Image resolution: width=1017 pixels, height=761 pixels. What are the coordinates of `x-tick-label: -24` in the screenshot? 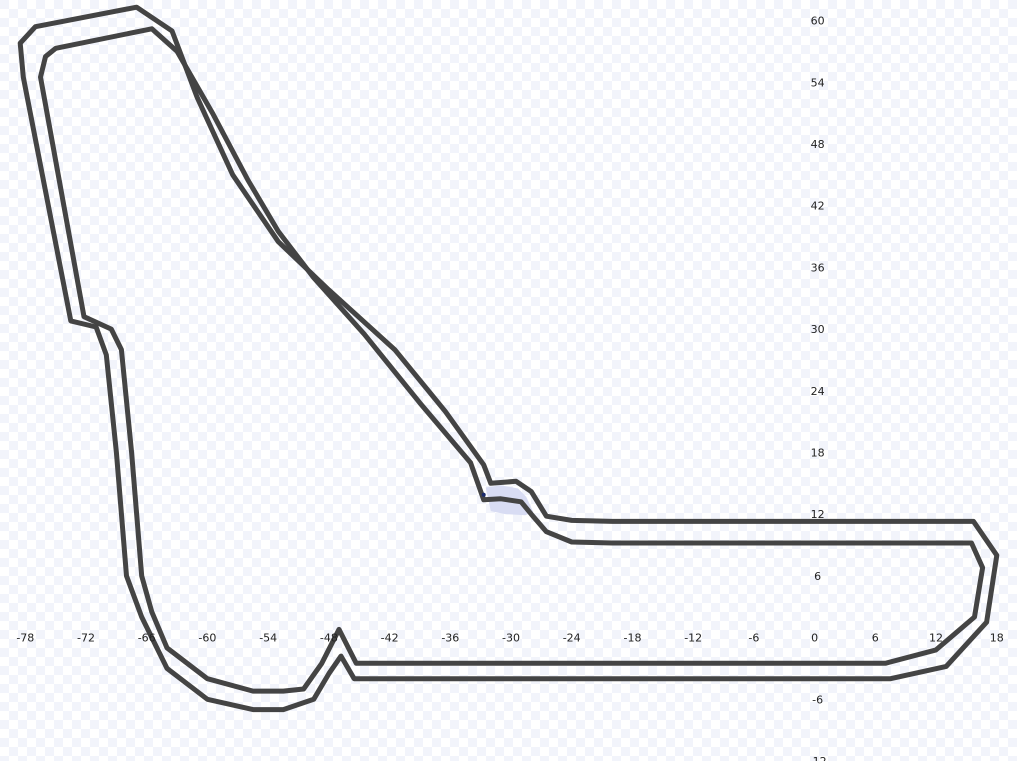 It's located at (572, 638).